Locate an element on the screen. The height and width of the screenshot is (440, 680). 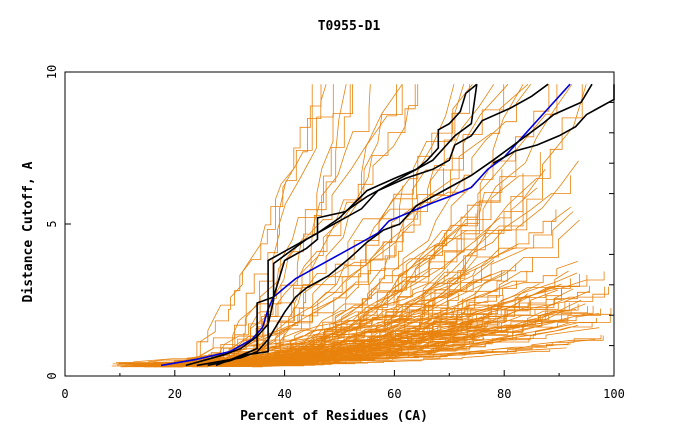
chart-title: T0955-D1 is located at coordinates (349, 26).